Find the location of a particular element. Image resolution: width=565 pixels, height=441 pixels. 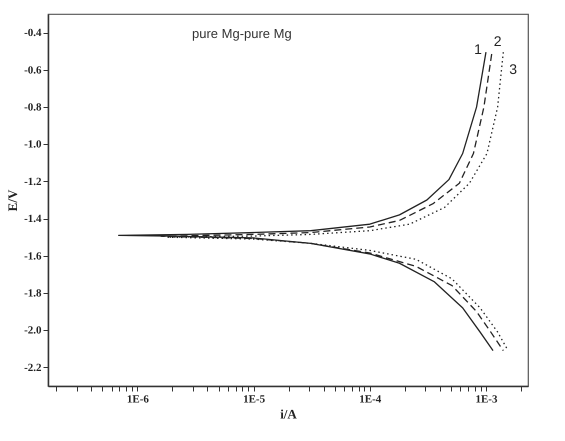

x-tick-label: 1E-3 is located at coordinates (486, 400).